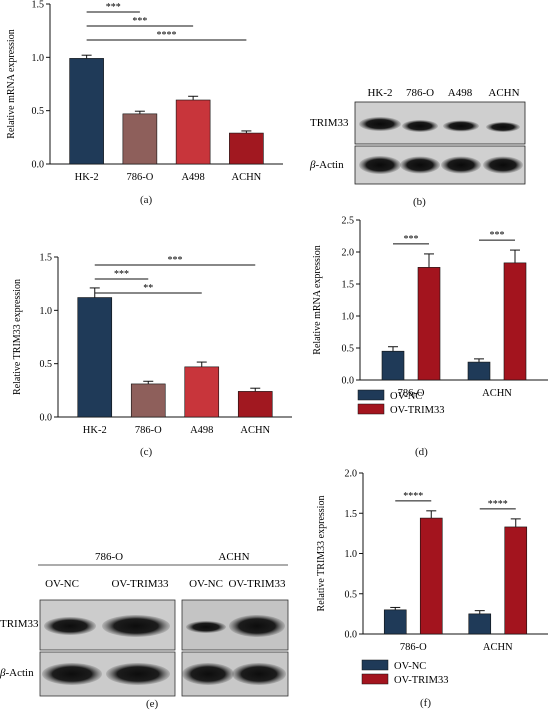  Describe the element at coordinates (461, 126) in the screenshot. I see `blot-b-band-trim33-a498` at that location.